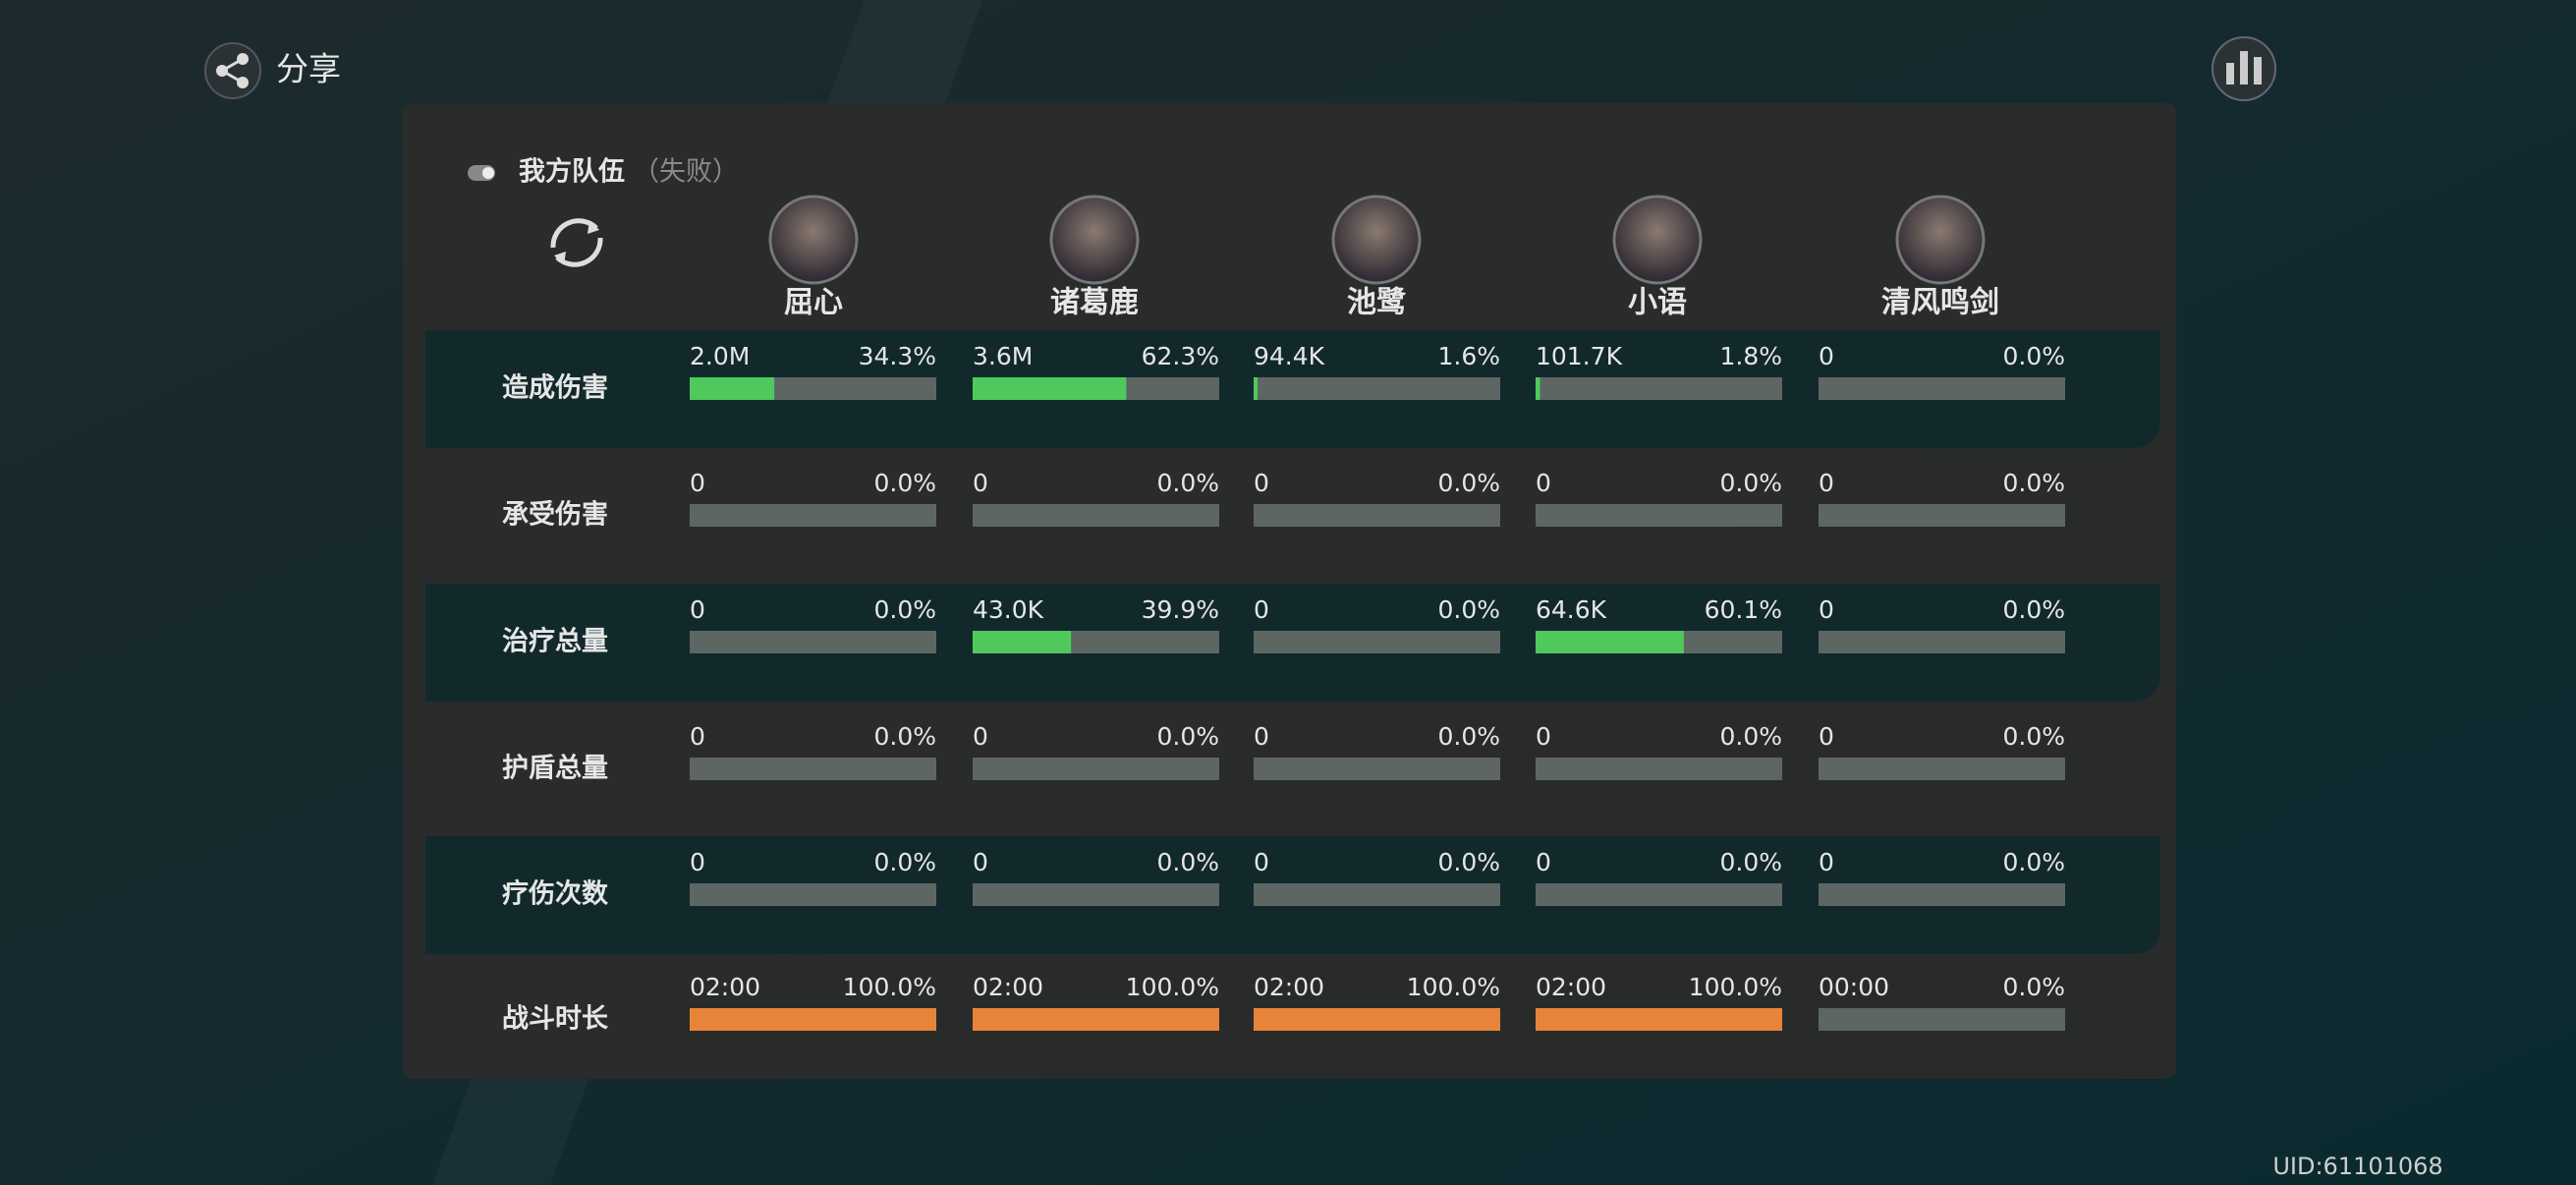  Describe the element at coordinates (1180, 356) in the screenshot. I see `cell-share: 62.3%` at that location.